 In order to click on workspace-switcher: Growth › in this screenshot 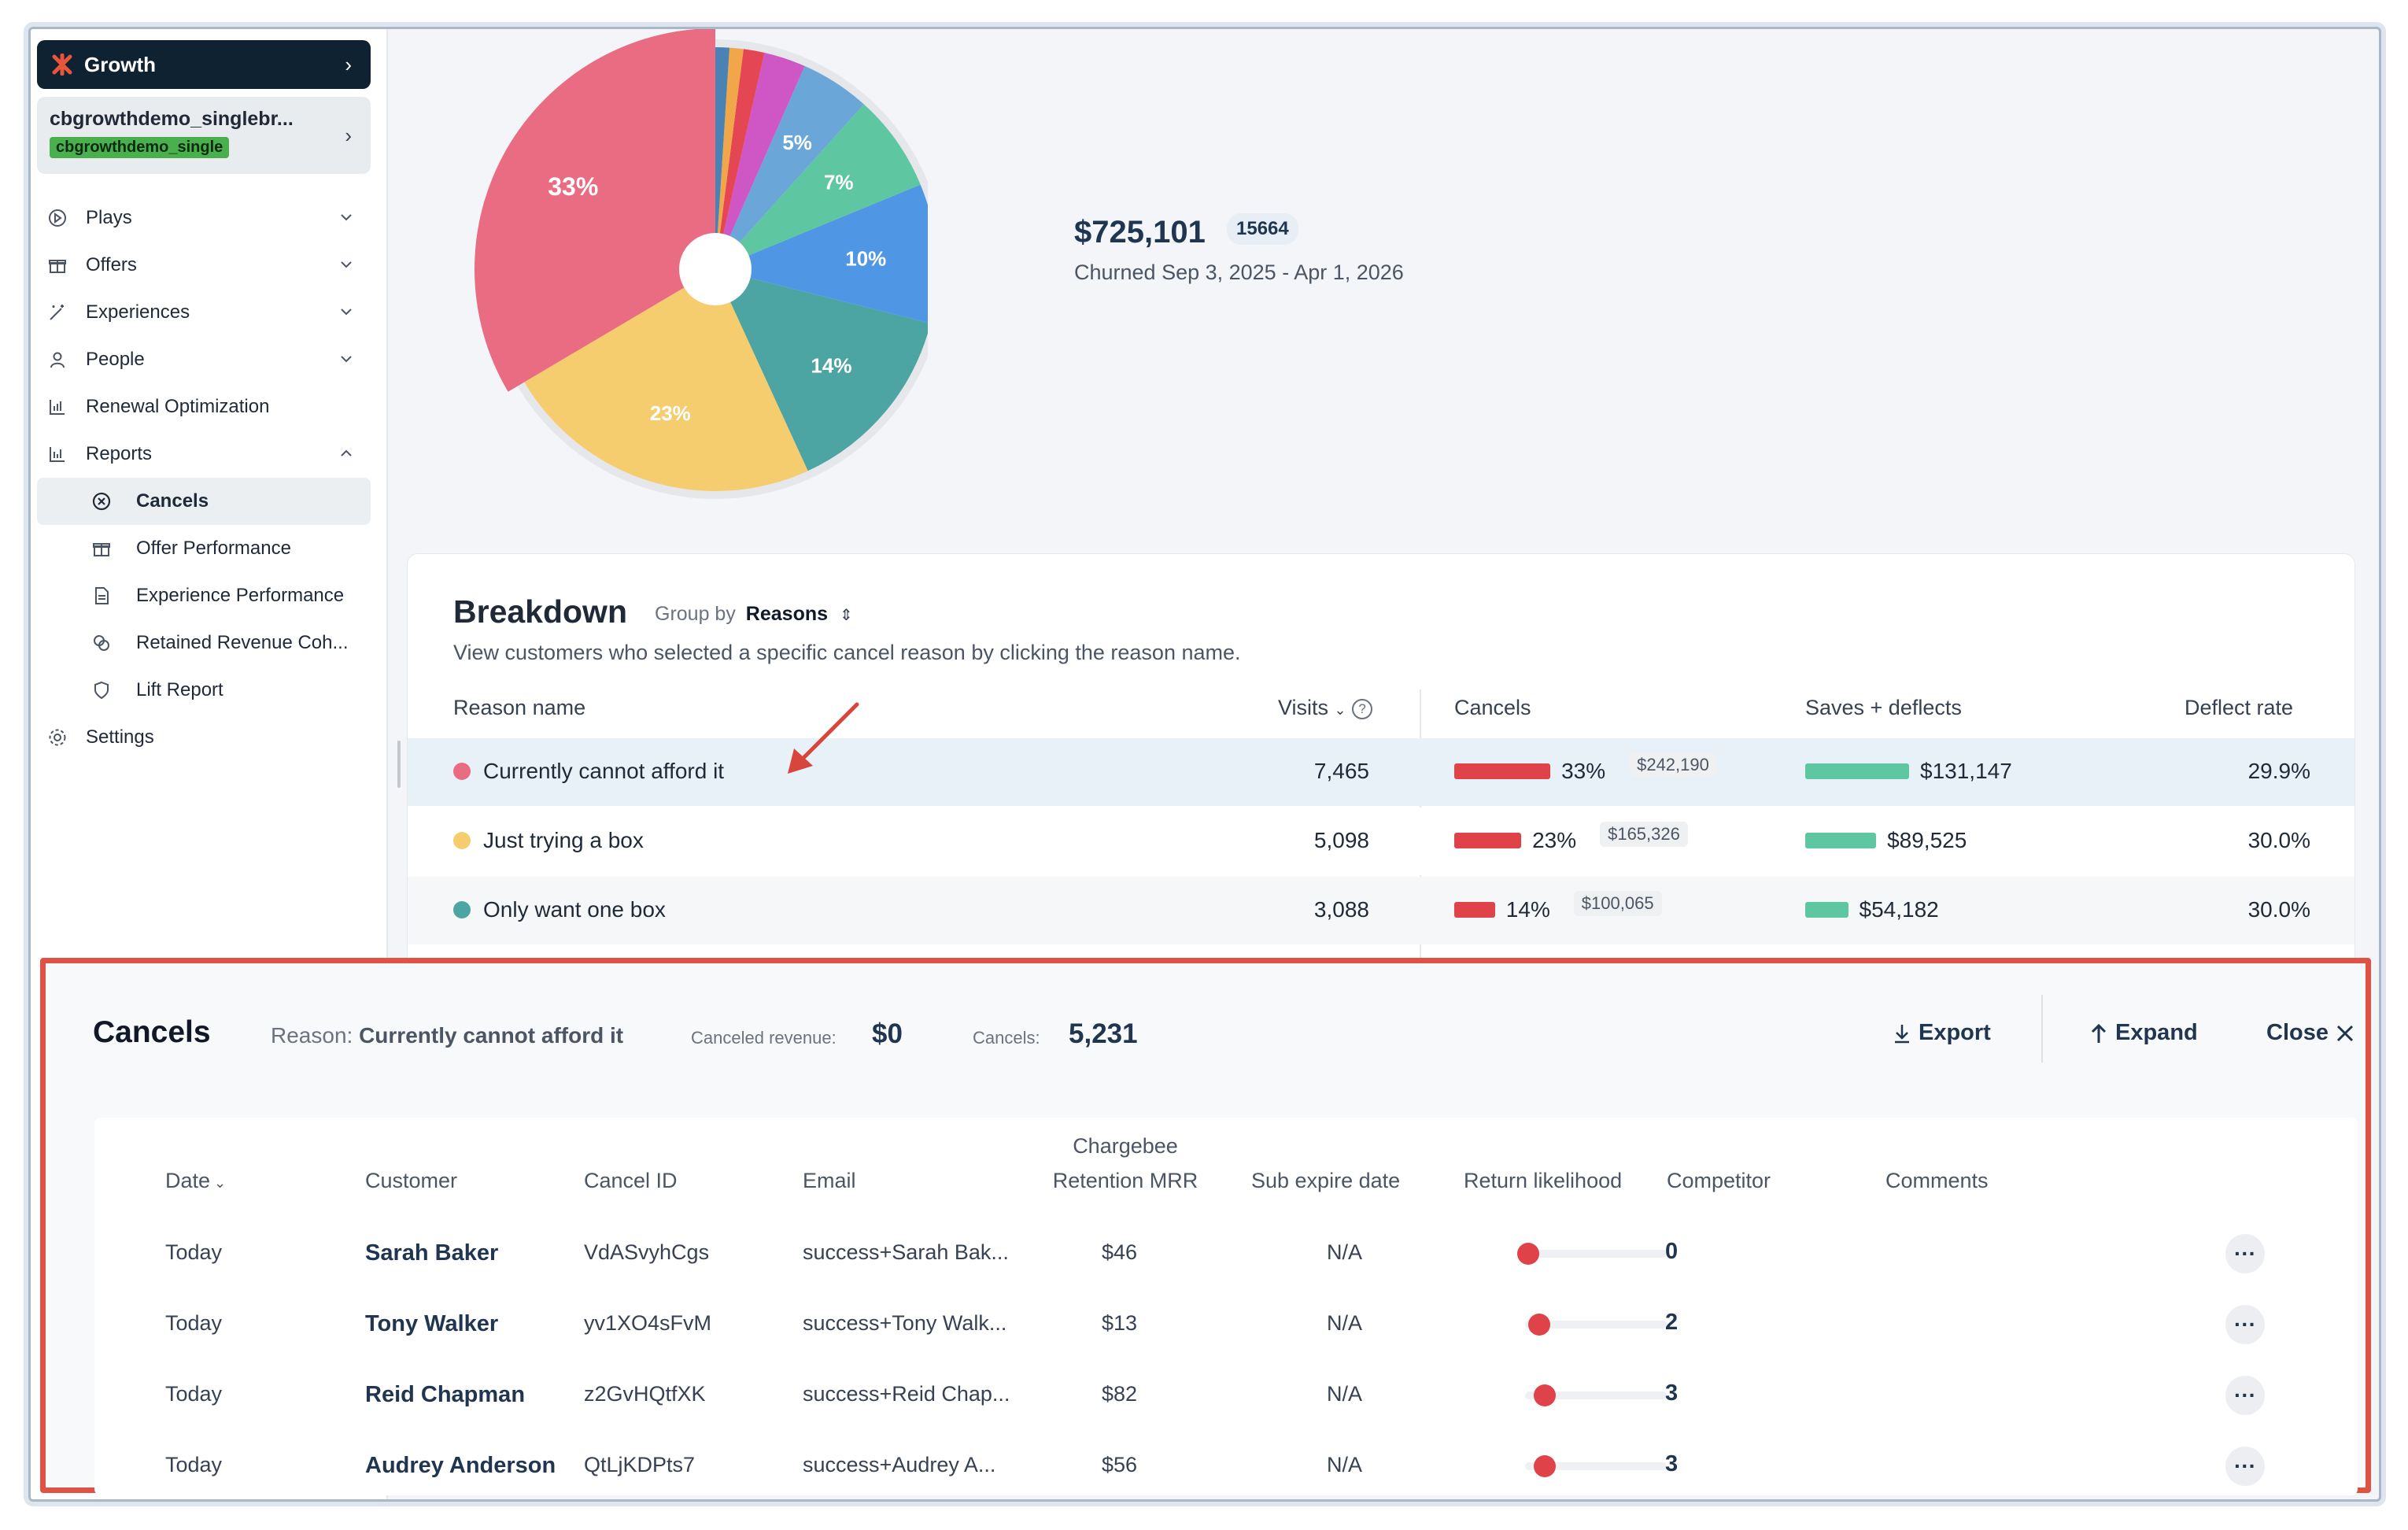, I will do `click(204, 64)`.